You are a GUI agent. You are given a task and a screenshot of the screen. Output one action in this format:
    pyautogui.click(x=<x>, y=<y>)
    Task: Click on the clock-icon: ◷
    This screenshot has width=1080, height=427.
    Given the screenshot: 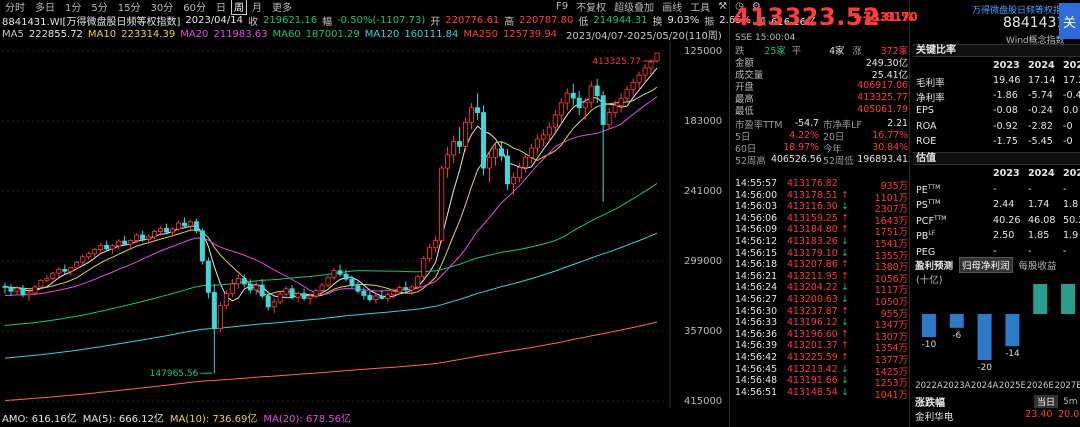 What is the action you would take?
    pyautogui.click(x=739, y=6)
    